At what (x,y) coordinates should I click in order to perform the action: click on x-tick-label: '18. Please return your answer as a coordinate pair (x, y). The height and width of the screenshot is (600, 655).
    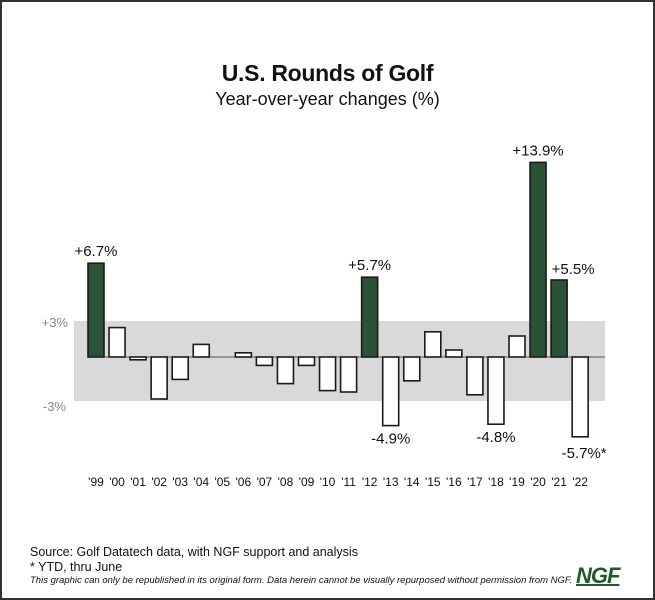
    Looking at the image, I should click on (496, 482).